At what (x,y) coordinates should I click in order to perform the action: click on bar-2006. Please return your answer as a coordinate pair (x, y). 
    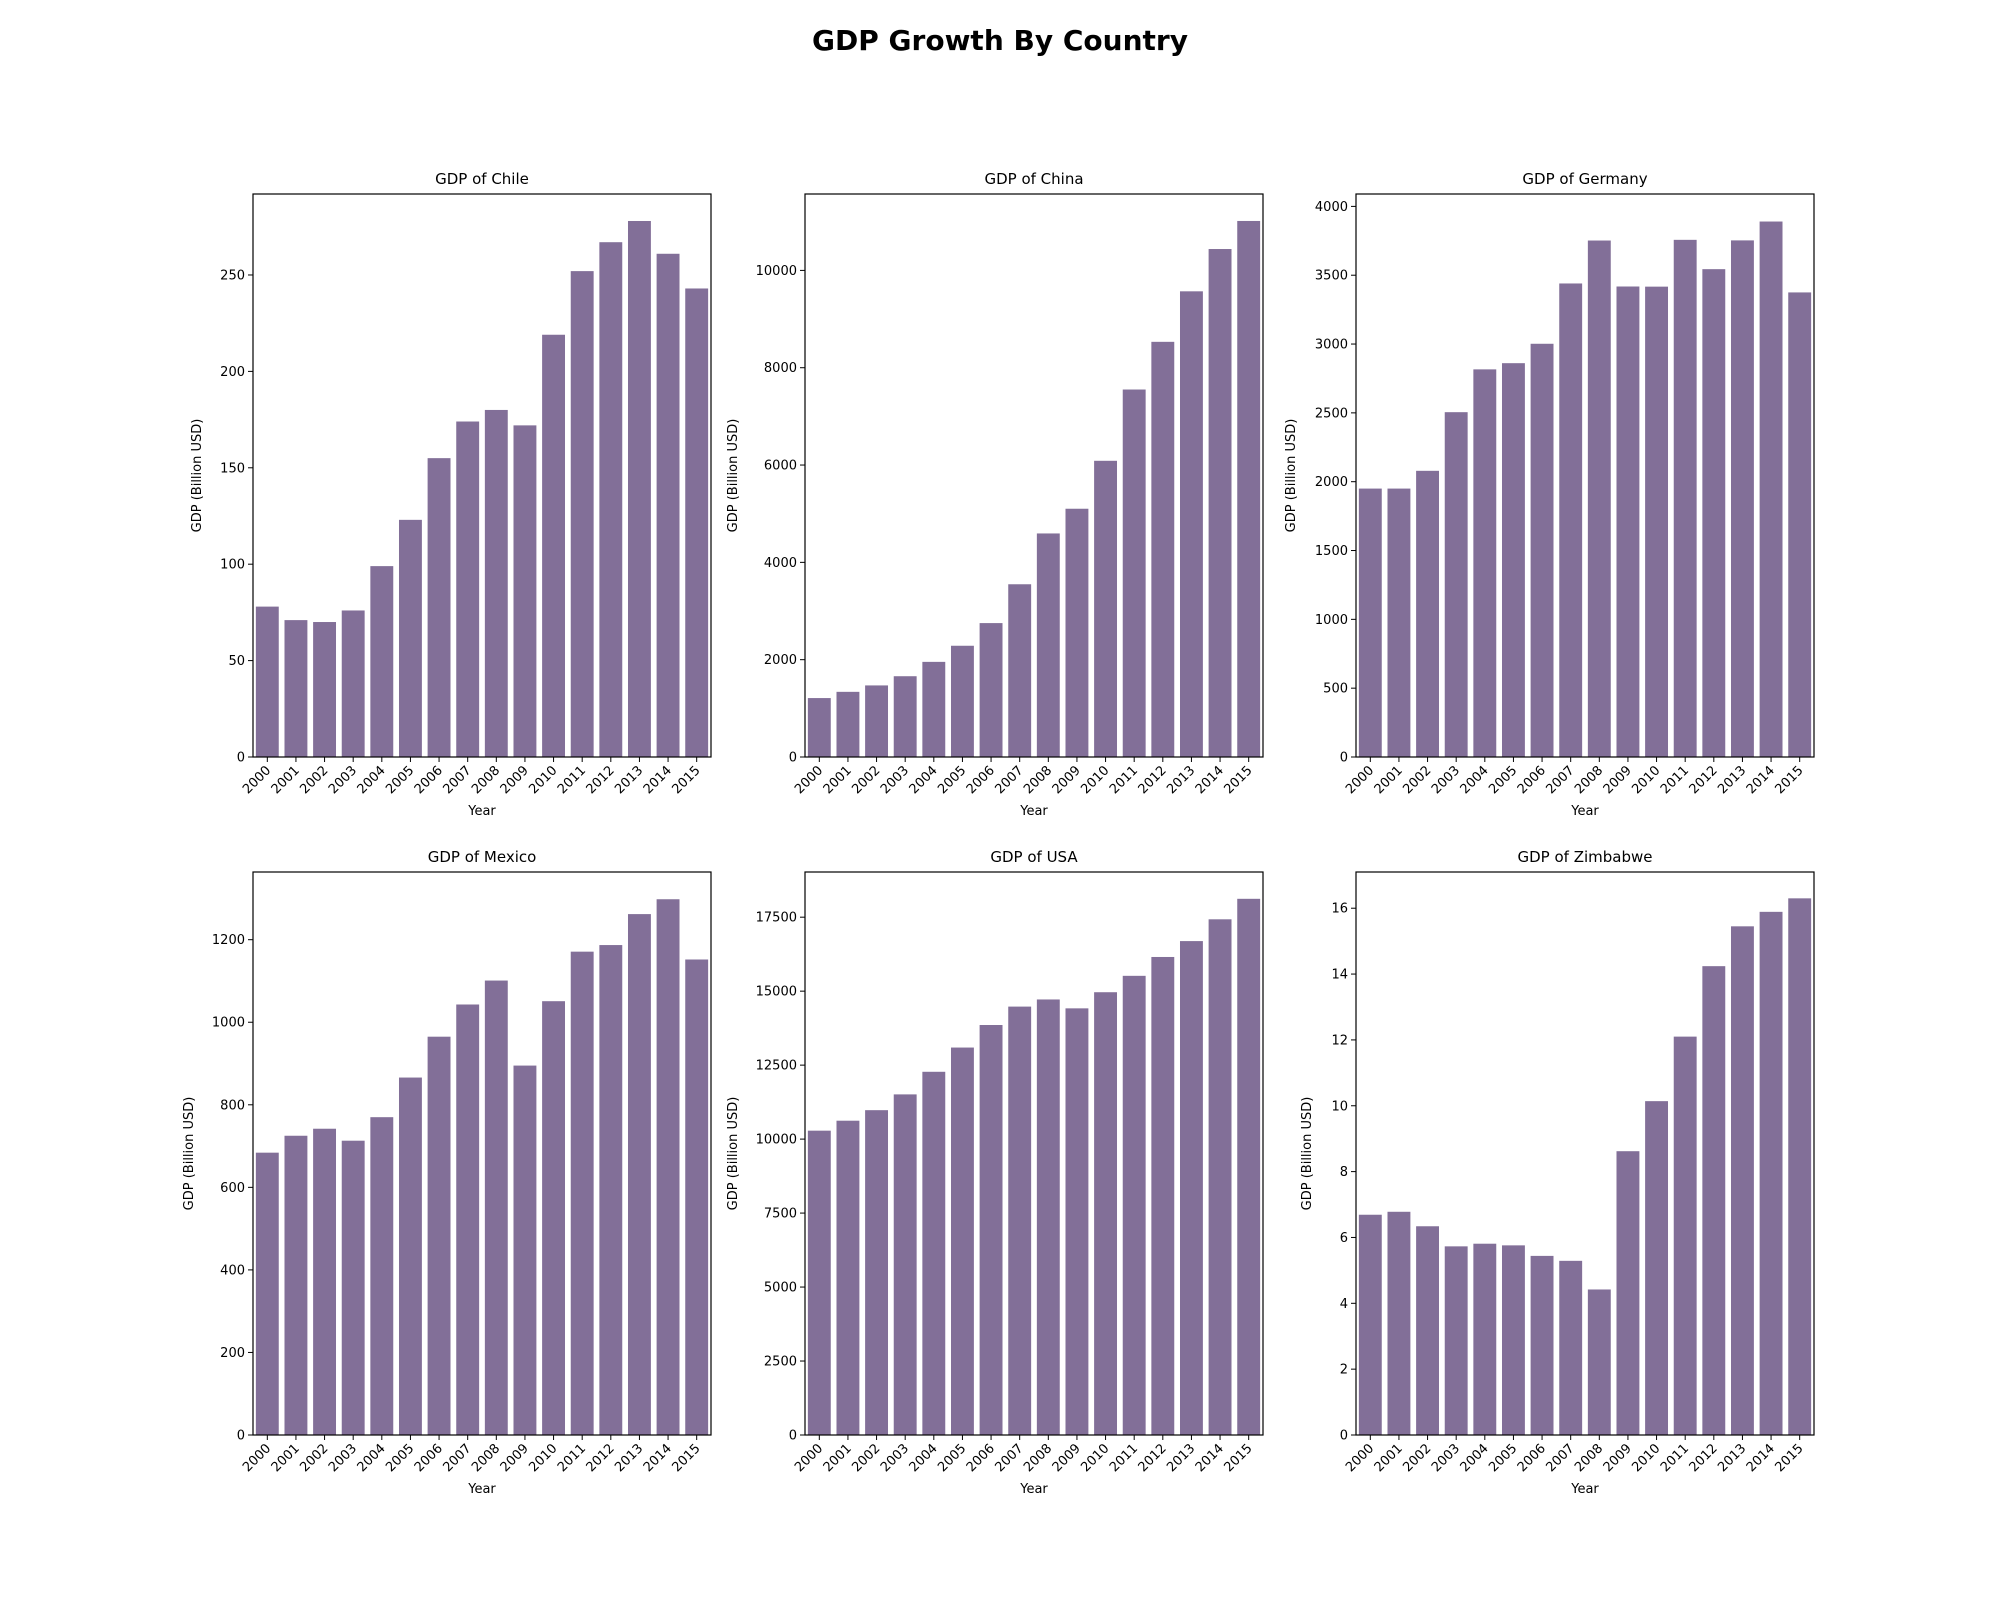
    Looking at the image, I should click on (991, 1230).